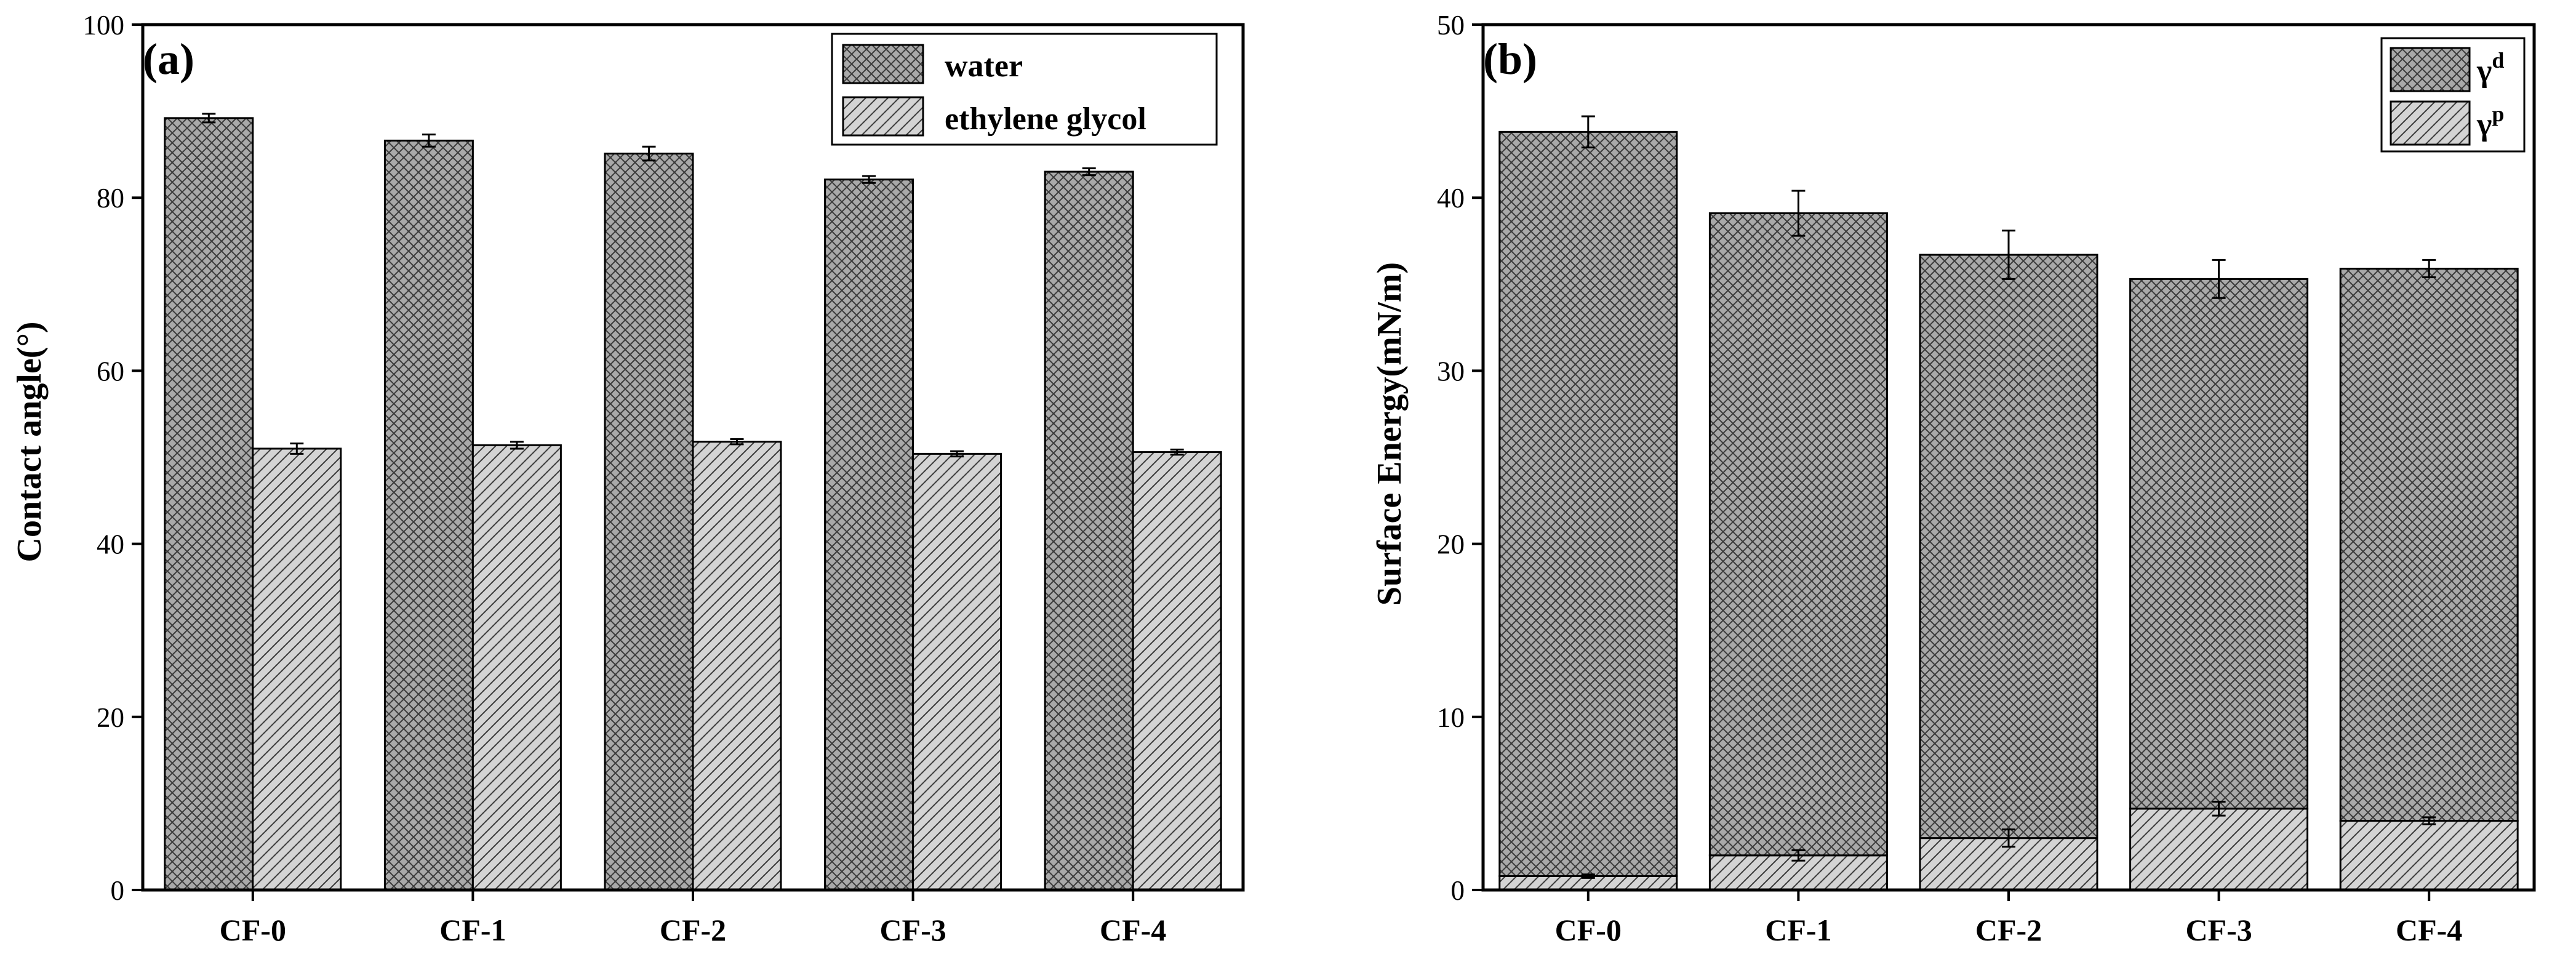 Image resolution: width=2576 pixels, height=954 pixels. I want to click on panel-b-category-label-cf-4: CF-4, so click(2429, 930).